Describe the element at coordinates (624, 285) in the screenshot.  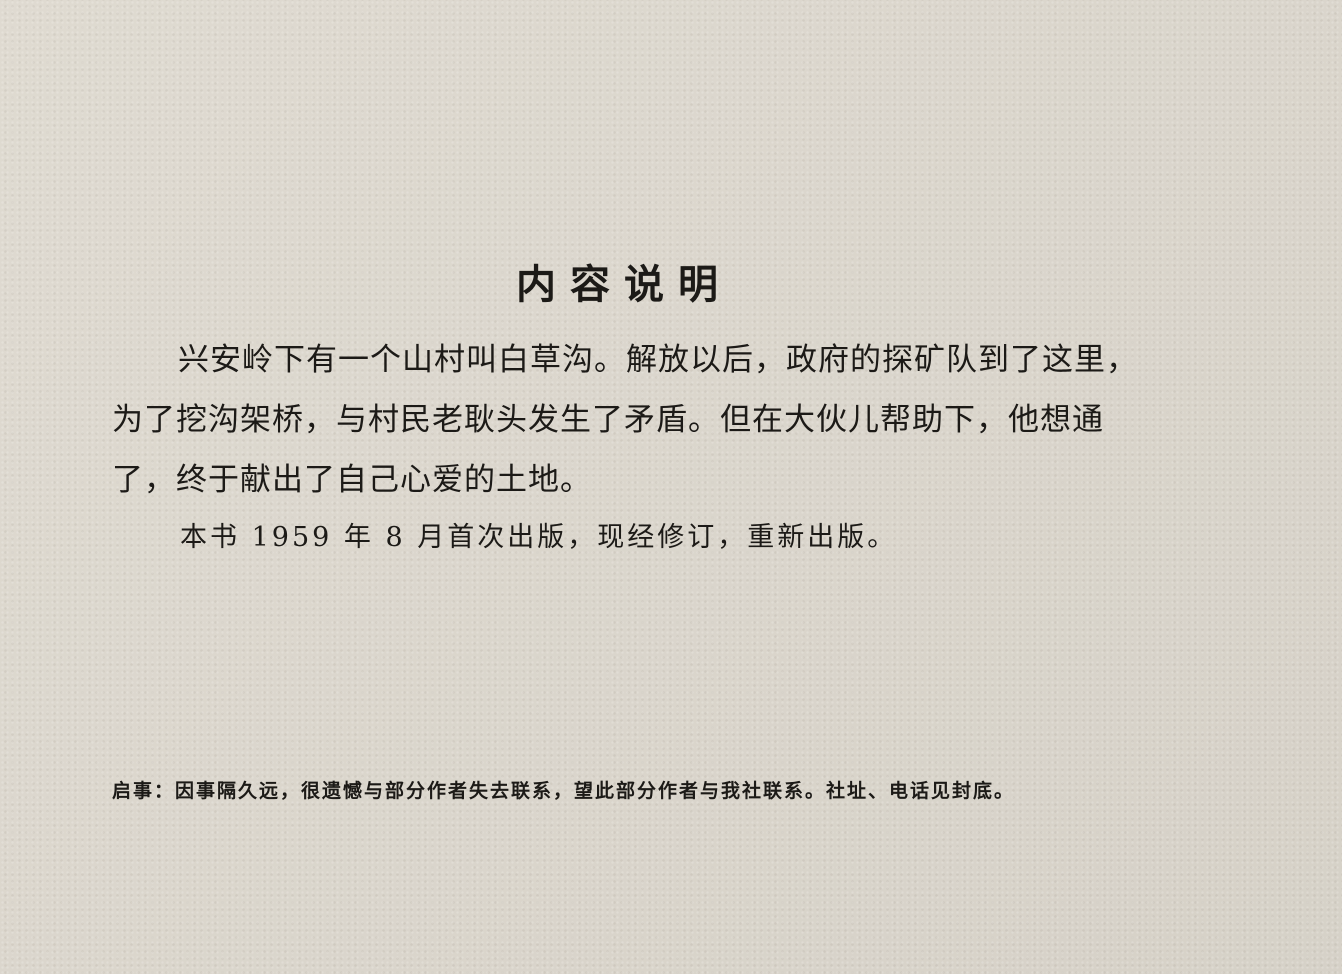
I see `page-title: 内容说明` at that location.